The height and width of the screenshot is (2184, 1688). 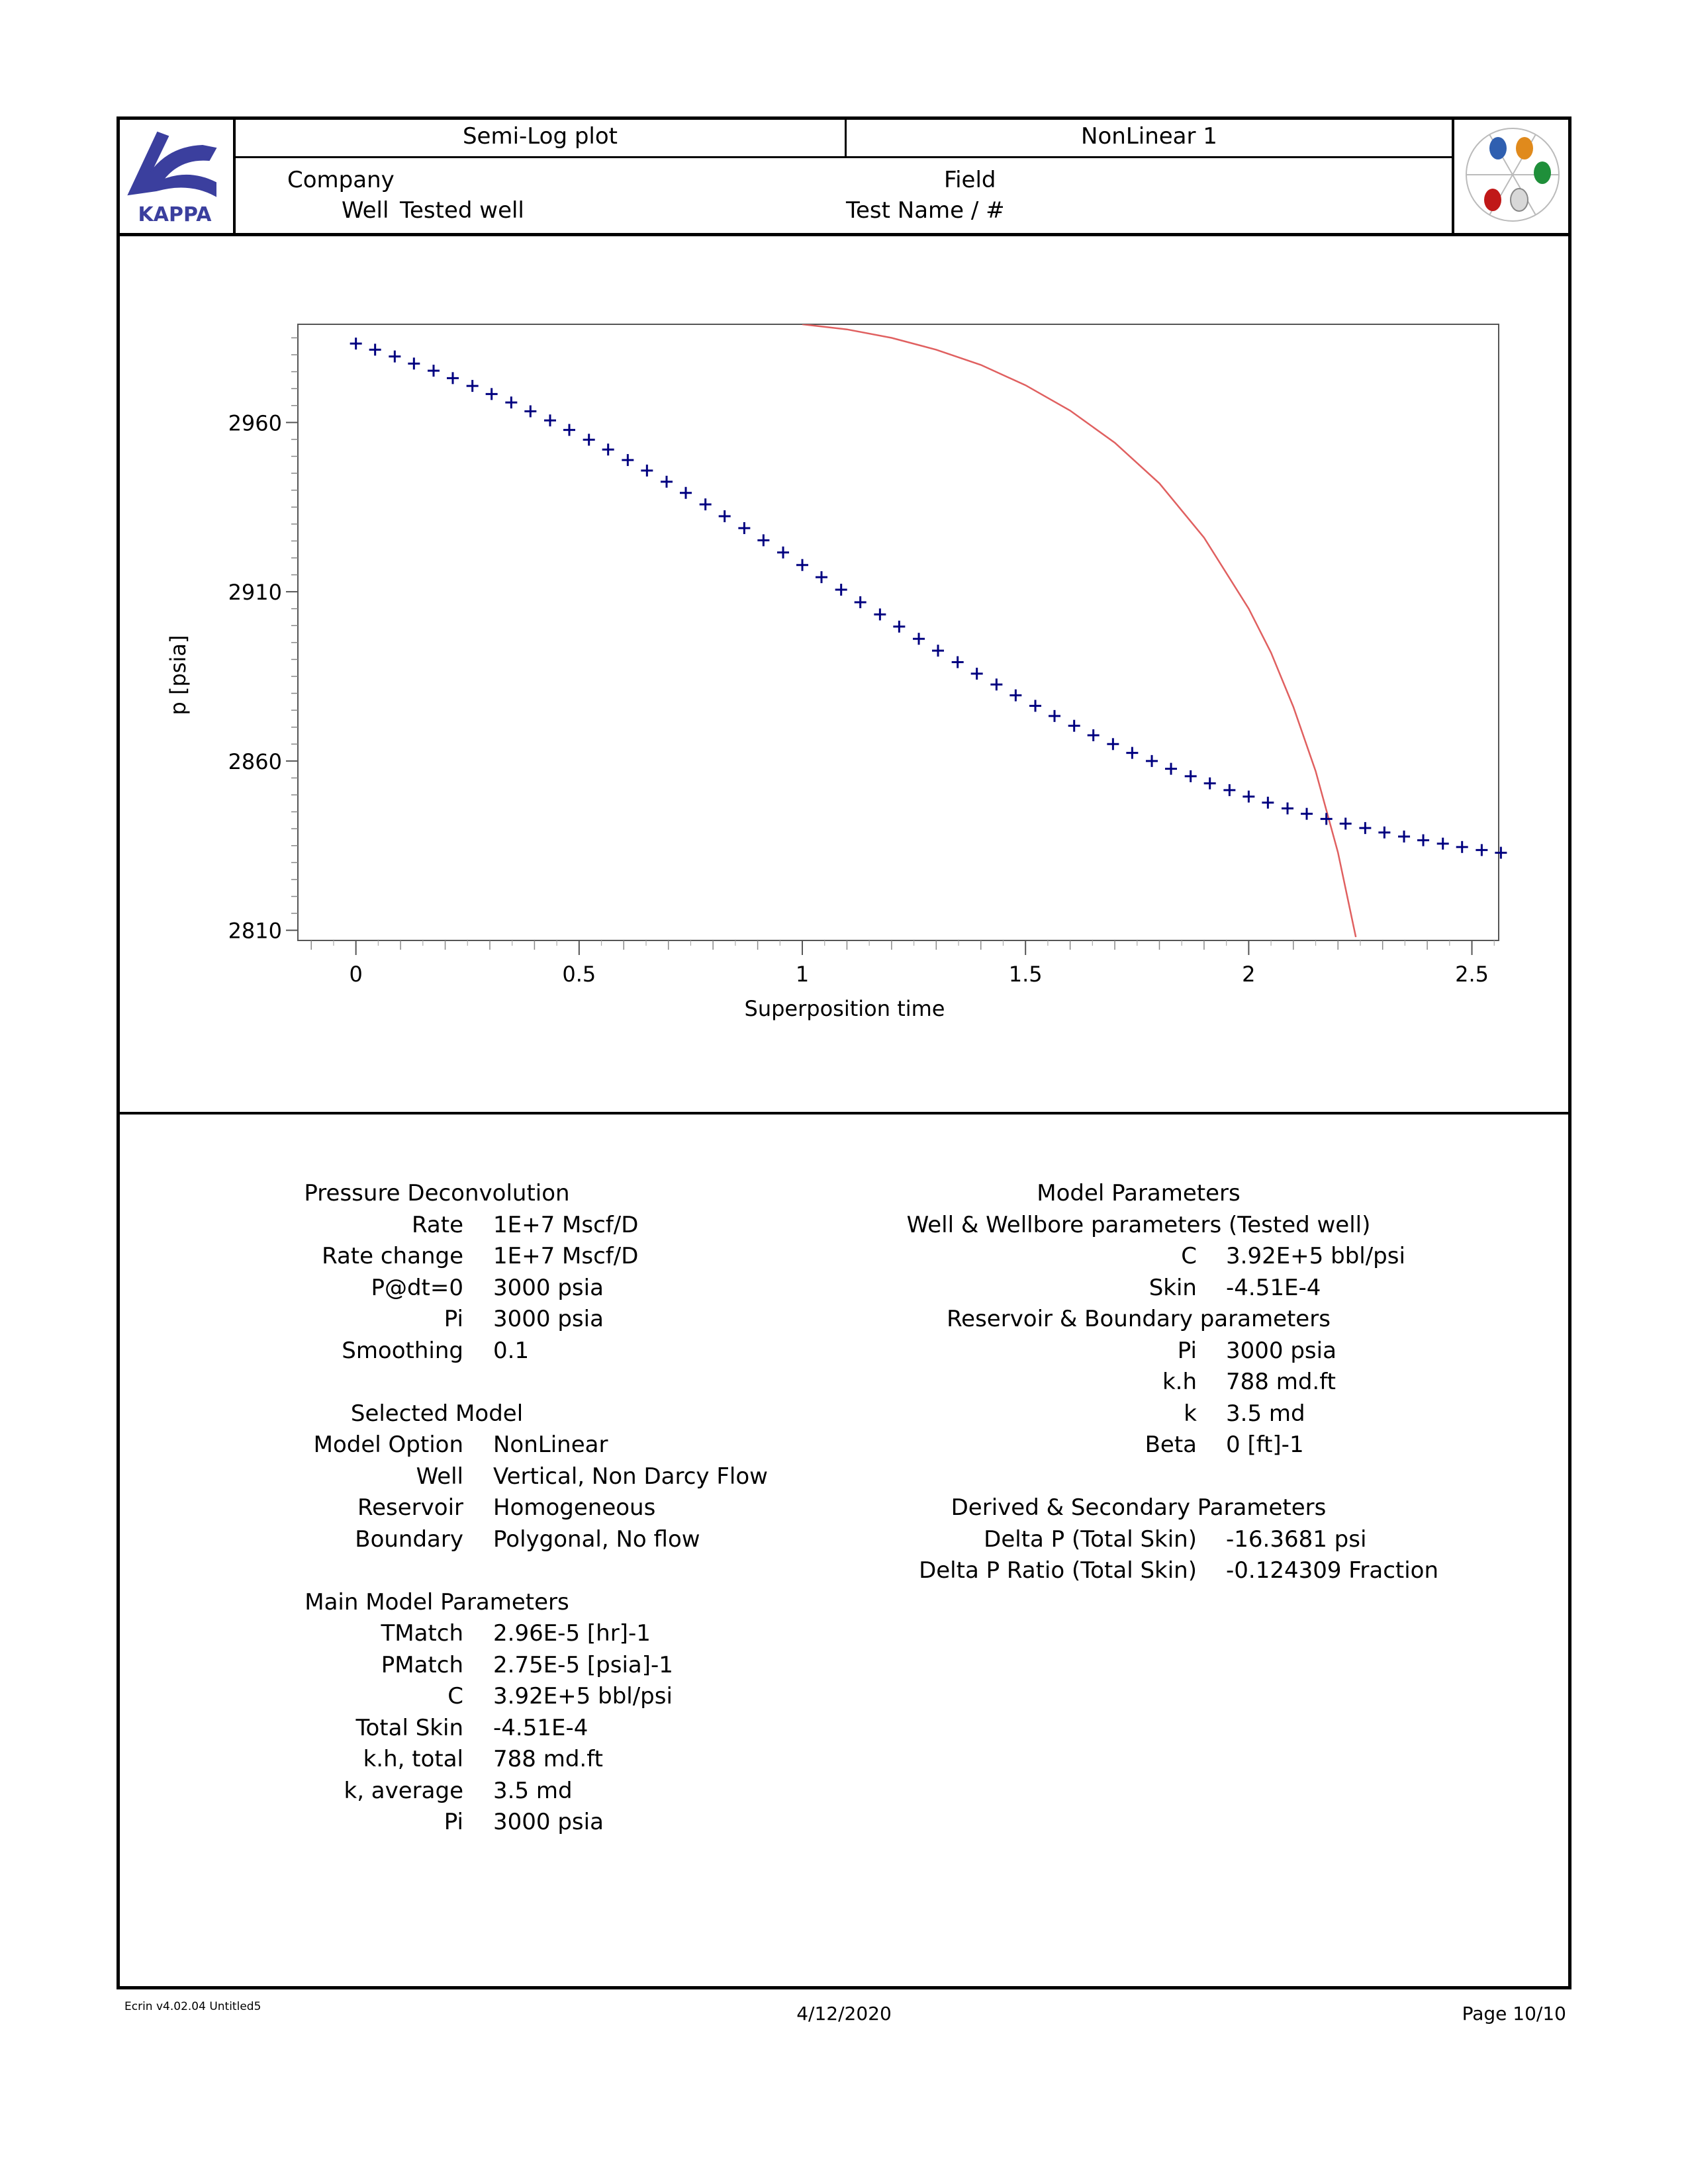 What do you see at coordinates (365, 210) in the screenshot?
I see `well-label: Well` at bounding box center [365, 210].